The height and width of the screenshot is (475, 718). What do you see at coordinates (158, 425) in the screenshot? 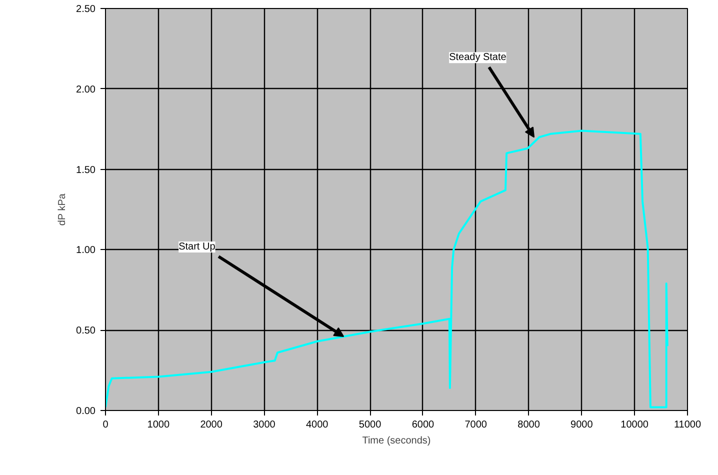
I see `x-tick-label: 1000` at bounding box center [158, 425].